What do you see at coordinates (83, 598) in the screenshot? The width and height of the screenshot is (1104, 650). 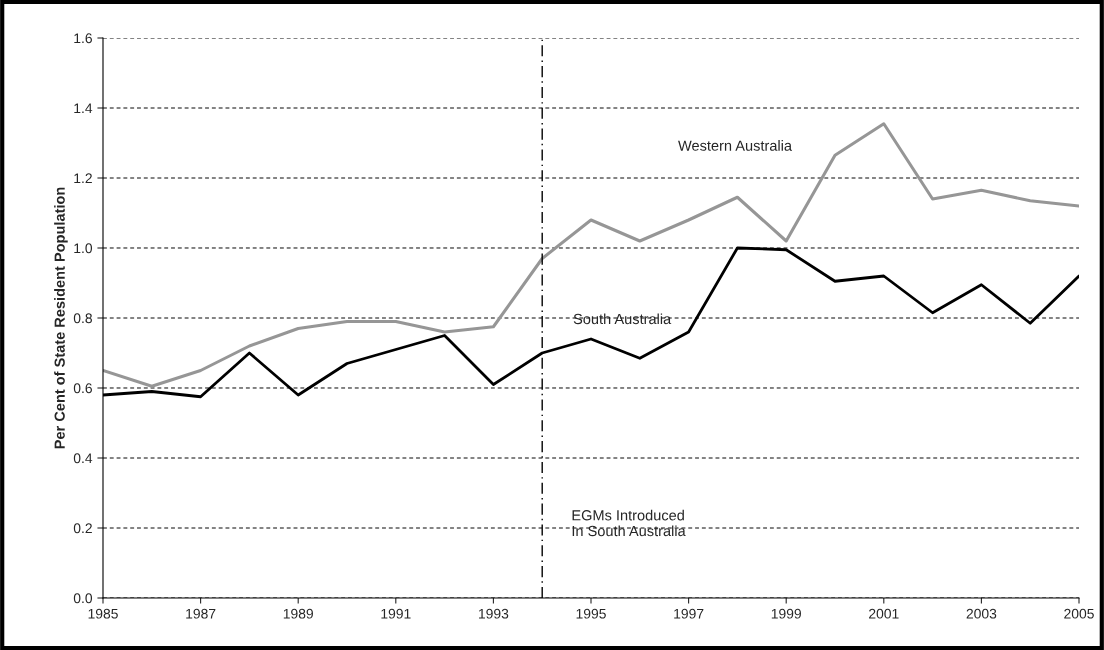 I see `y-tick-label: 0.0` at bounding box center [83, 598].